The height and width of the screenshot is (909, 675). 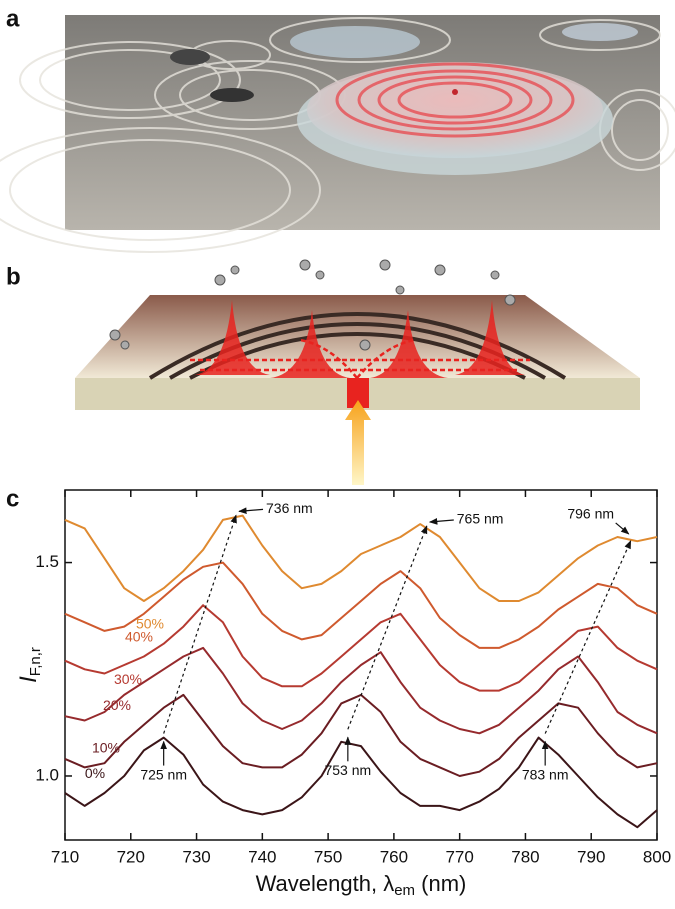 What do you see at coordinates (65, 856) in the screenshot?
I see `x-tick-label: 710` at bounding box center [65, 856].